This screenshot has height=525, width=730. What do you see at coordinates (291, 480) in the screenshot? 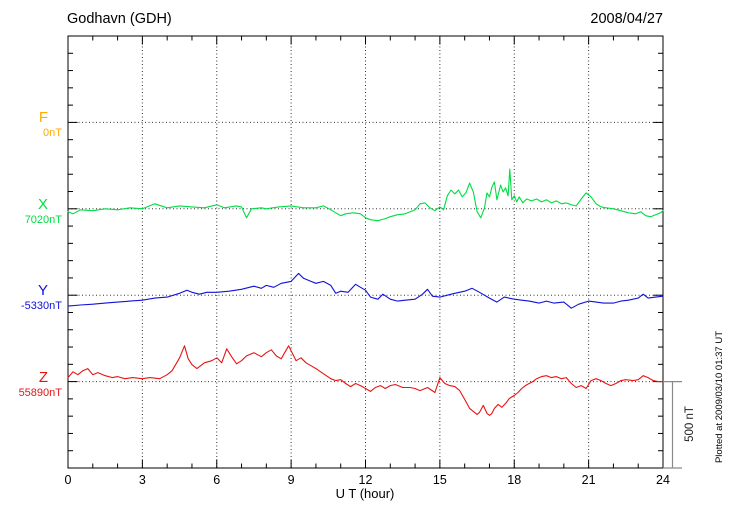
I see `x-tick-label: 9` at bounding box center [291, 480].